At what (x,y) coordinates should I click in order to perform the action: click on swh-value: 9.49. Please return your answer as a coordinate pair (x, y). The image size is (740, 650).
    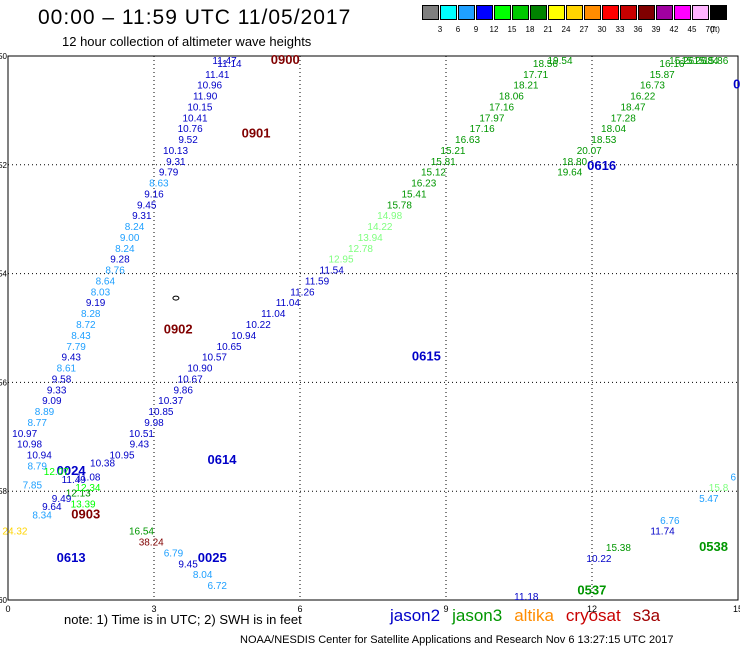
    Looking at the image, I should click on (62, 499).